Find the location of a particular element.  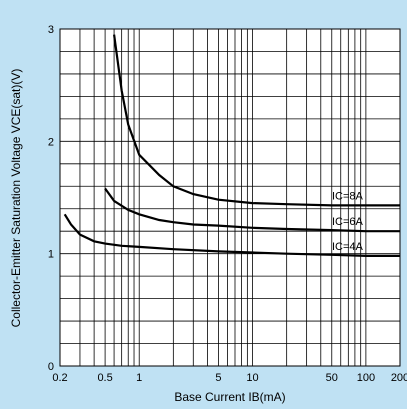

x-tick-labels: 0.2 0.5 1 5 10 50 100 200 is located at coordinates (229, 378).